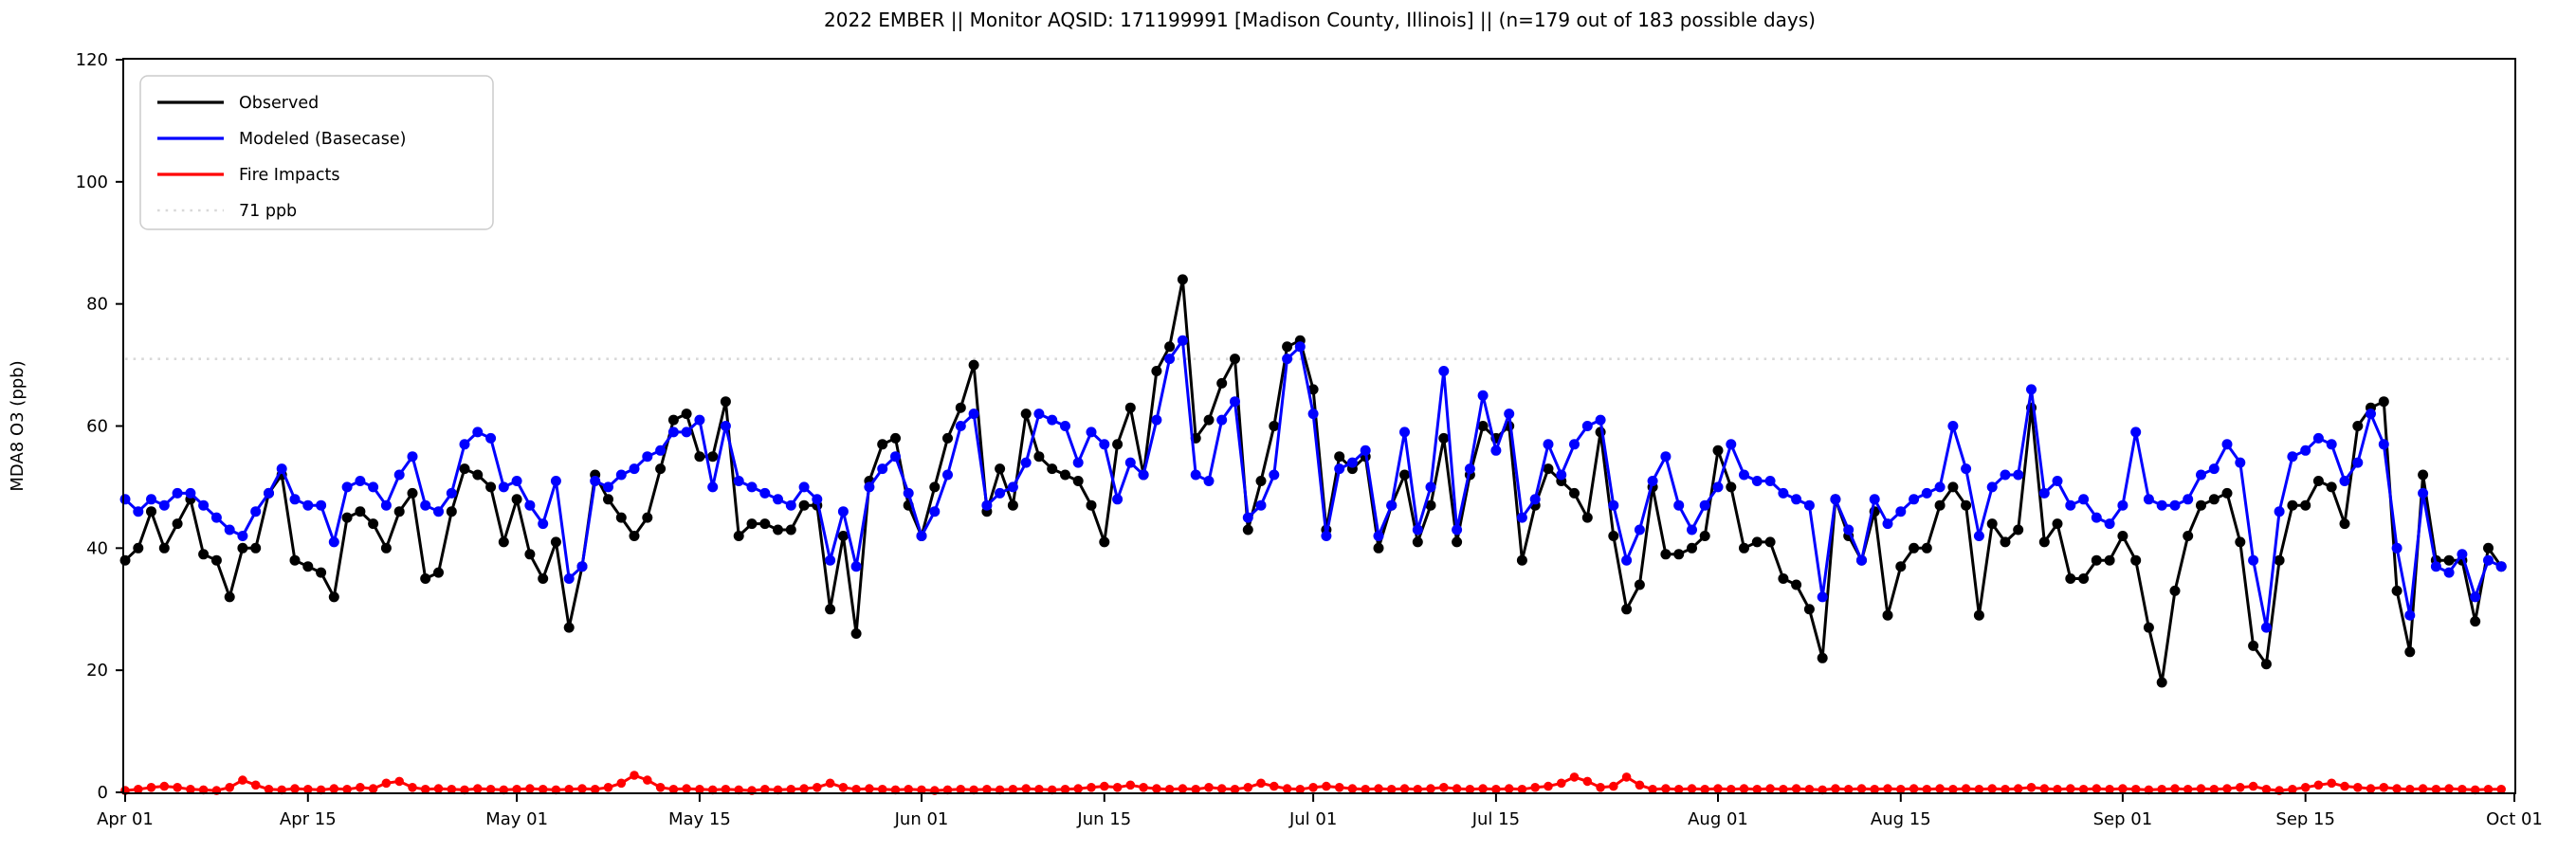 This screenshot has height=853, width=2576. I want to click on legend-label-fire-impacts: Fire Impacts, so click(289, 175).